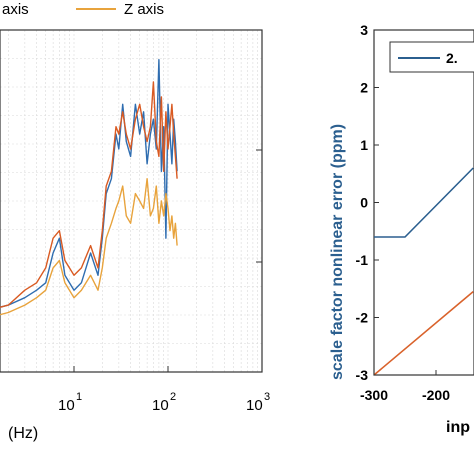 This screenshot has width=474, height=474. I want to click on right-chart-series-group, so click(423, 271).